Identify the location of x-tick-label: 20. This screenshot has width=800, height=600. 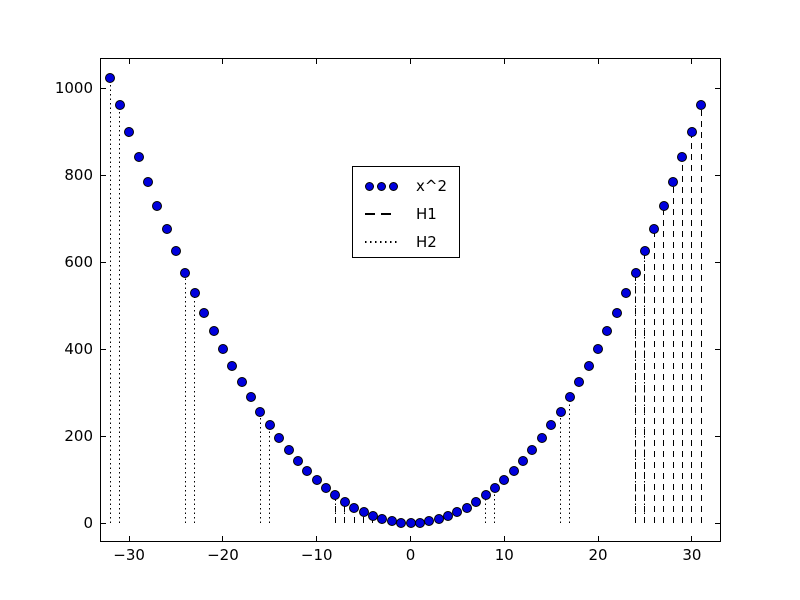
(598, 555).